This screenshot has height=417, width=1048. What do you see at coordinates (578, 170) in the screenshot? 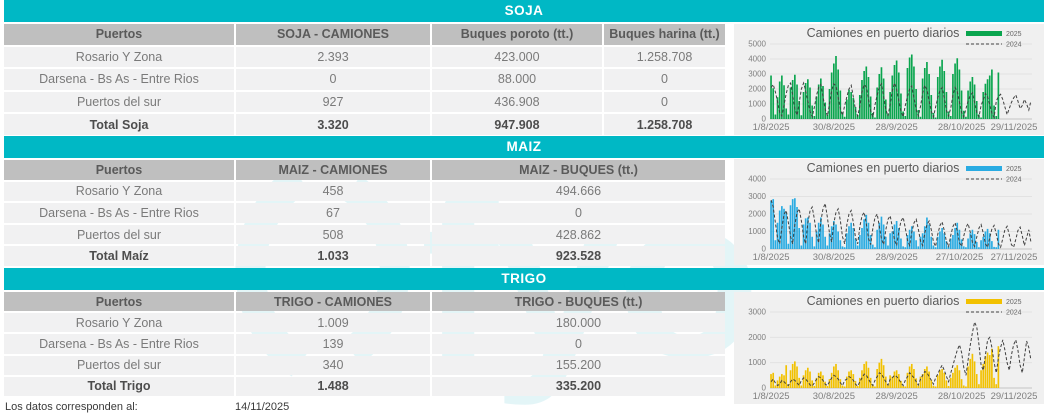
I see `table-header-cell: MAIZ - BUQUES (tt.)` at bounding box center [578, 170].